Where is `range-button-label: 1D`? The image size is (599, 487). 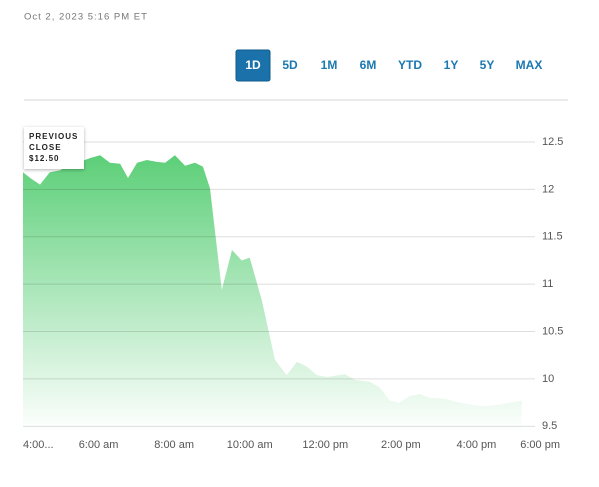 range-button-label: 1D is located at coordinates (253, 65).